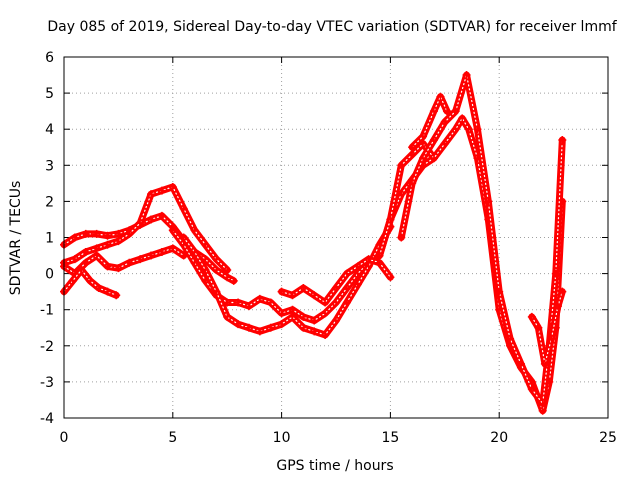 This screenshot has height=480, width=640. What do you see at coordinates (172, 438) in the screenshot?
I see `x-tick-label: 5` at bounding box center [172, 438].